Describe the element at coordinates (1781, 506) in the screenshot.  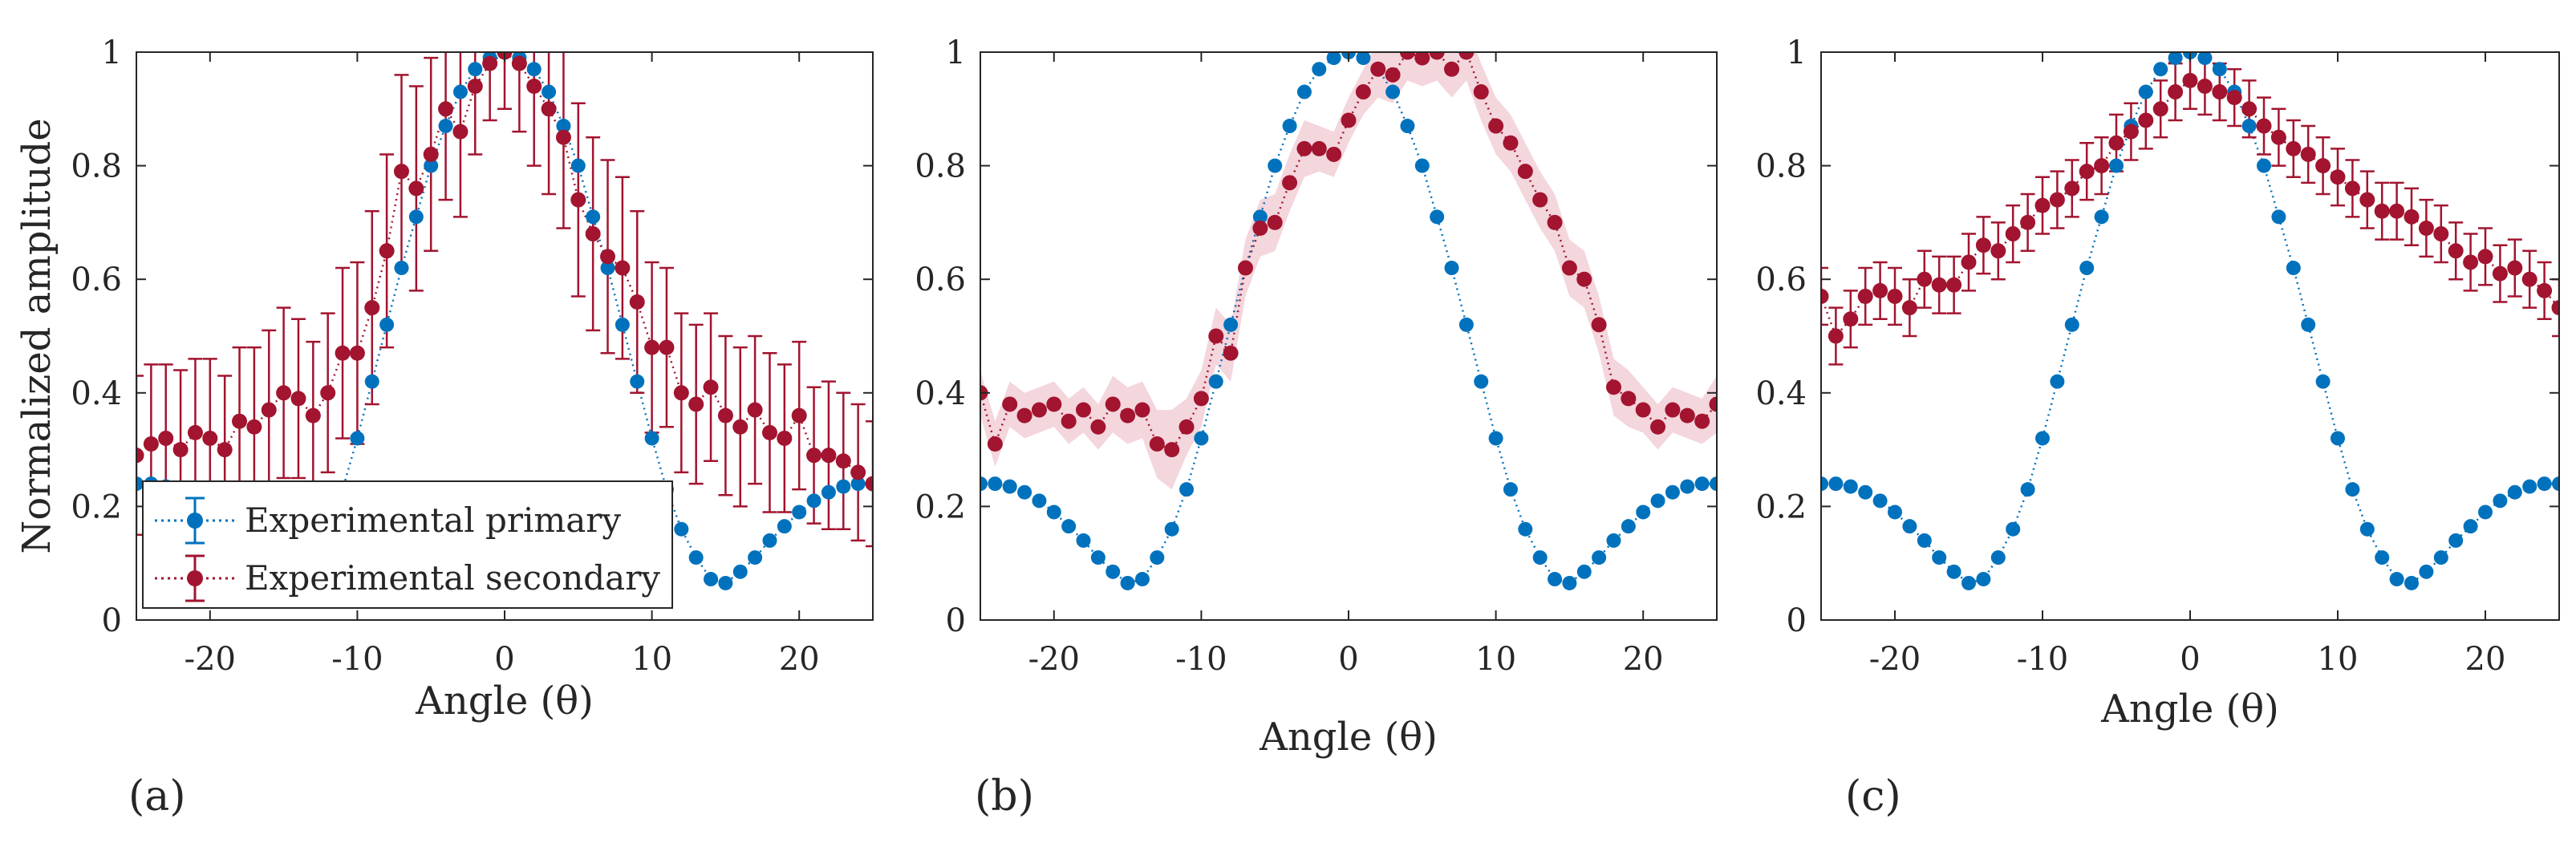
I see `y-tick-label: 0.2` at that location.